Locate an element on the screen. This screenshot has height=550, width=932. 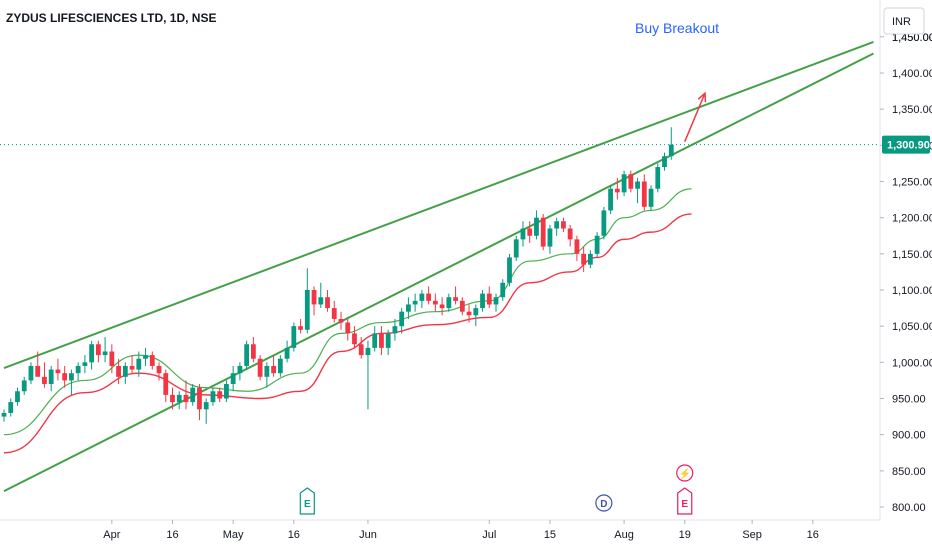
dividend-badge: D is located at coordinates (604, 503).